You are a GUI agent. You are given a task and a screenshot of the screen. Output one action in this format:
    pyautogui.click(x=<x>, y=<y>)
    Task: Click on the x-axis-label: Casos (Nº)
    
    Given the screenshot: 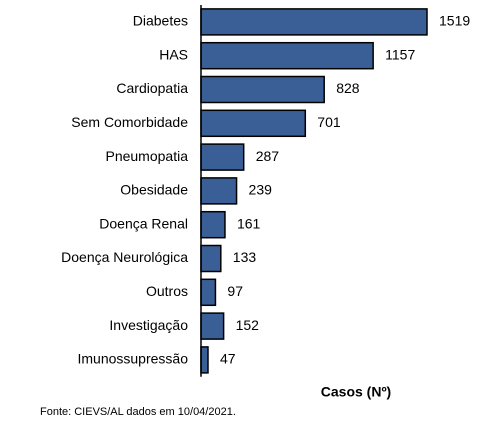 What is the action you would take?
    pyautogui.click(x=356, y=392)
    